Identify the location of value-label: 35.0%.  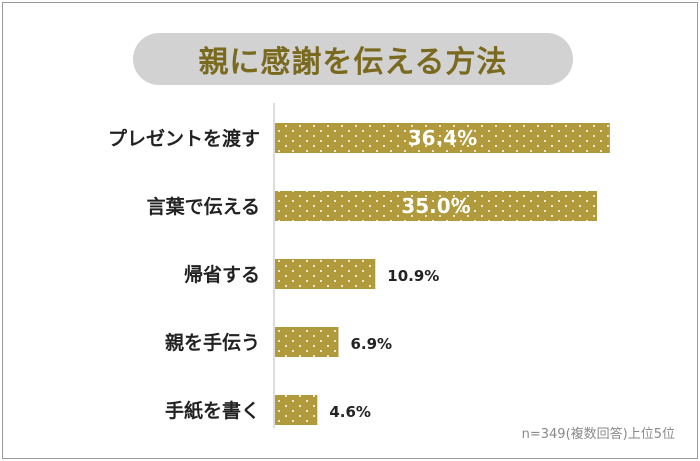
(435, 206).